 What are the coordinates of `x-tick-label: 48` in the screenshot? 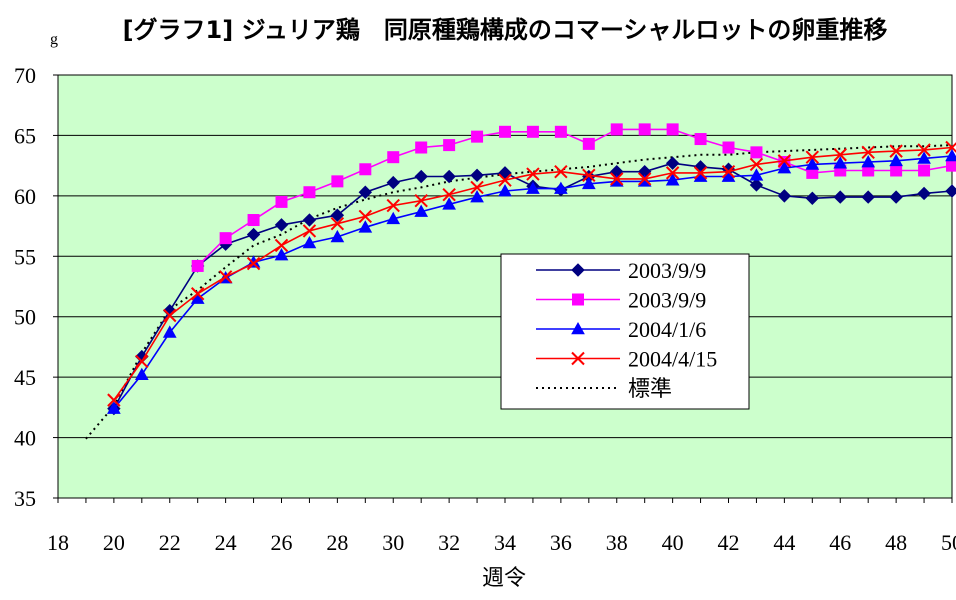 It's located at (896, 542).